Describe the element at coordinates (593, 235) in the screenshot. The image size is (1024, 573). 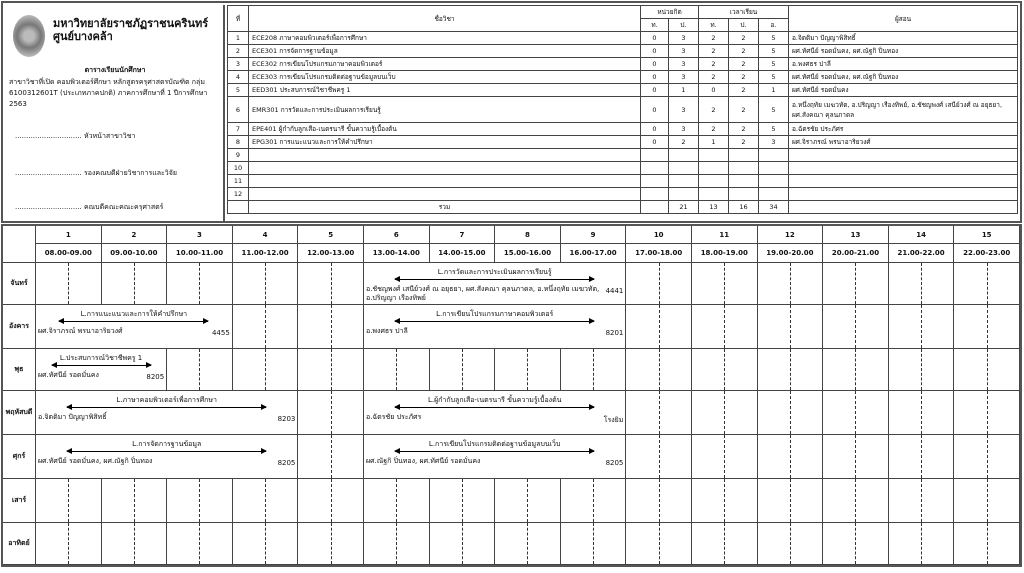
I see `period-number: 9` at that location.